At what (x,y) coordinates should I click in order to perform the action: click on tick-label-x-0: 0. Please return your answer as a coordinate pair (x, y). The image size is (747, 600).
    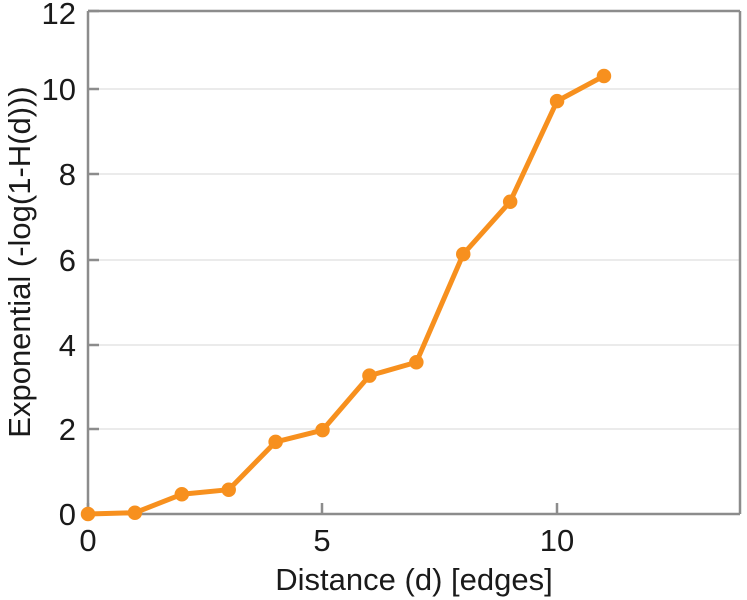
    Looking at the image, I should click on (87, 540).